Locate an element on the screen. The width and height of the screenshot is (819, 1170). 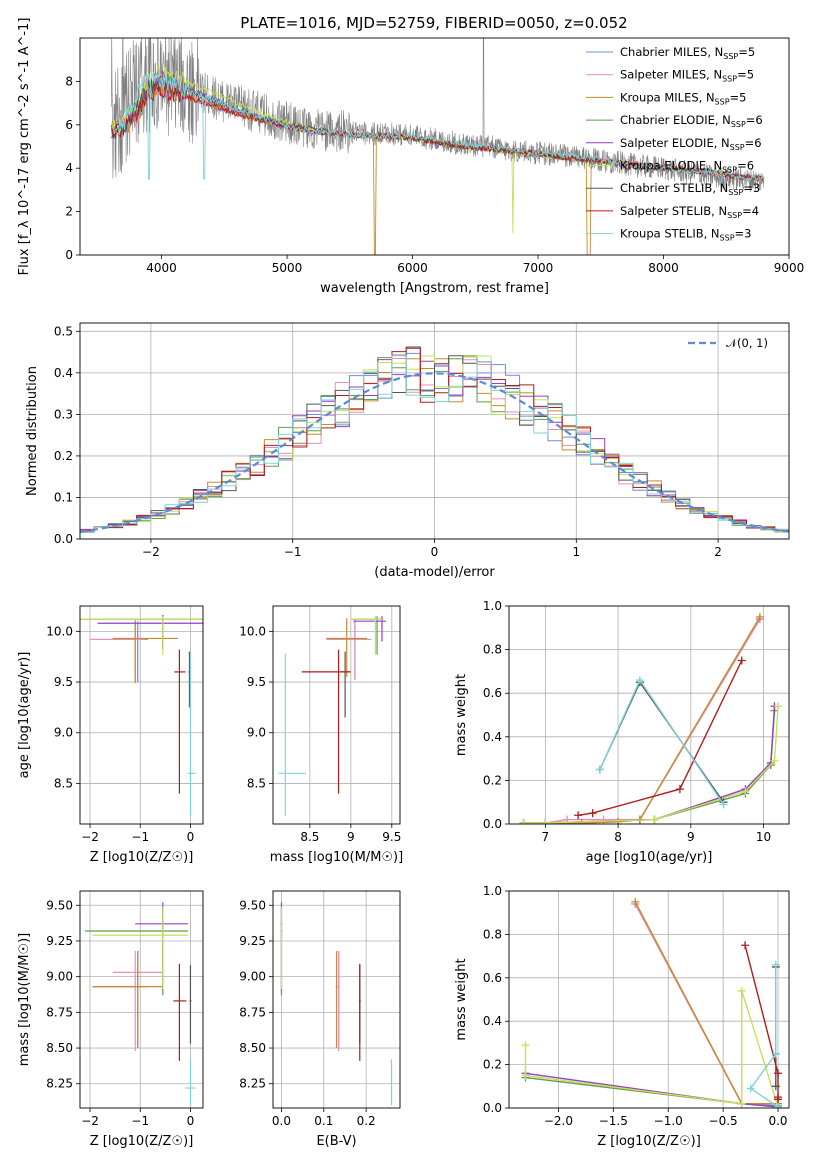
x-axis-label: E(B-V) is located at coordinates (336, 1141).